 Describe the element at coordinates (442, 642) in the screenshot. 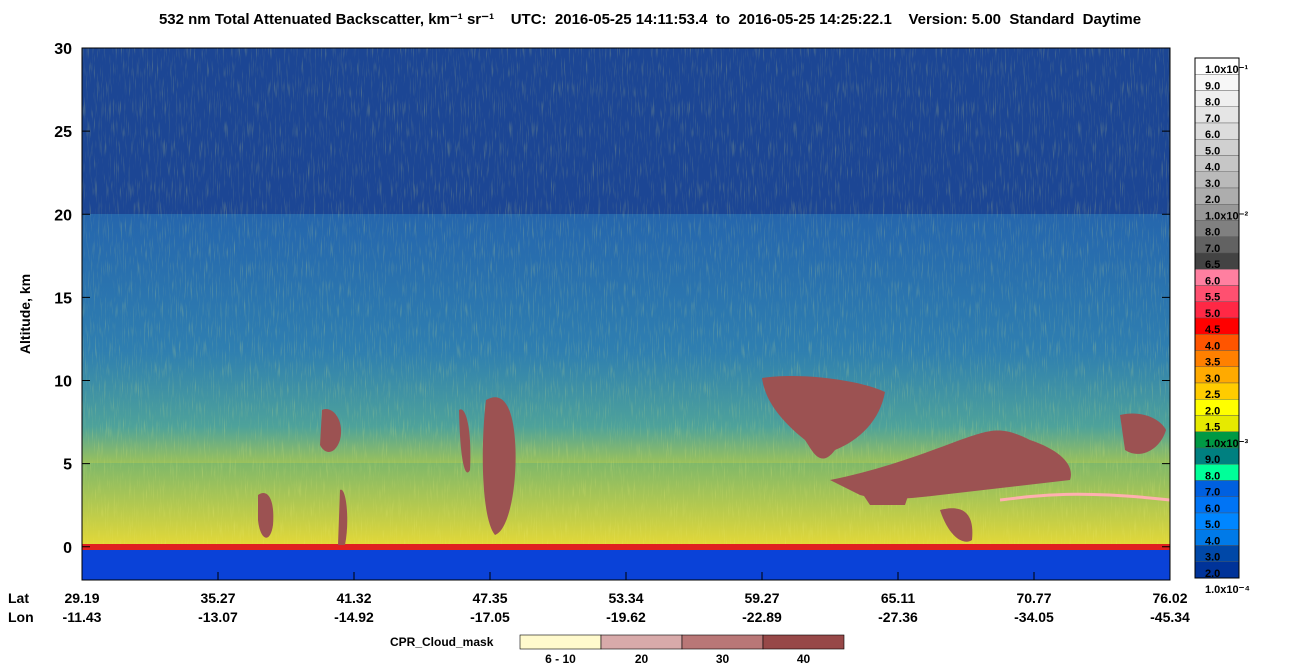

I see `cloud-mask-title: CPR_Cloud_mask` at that location.